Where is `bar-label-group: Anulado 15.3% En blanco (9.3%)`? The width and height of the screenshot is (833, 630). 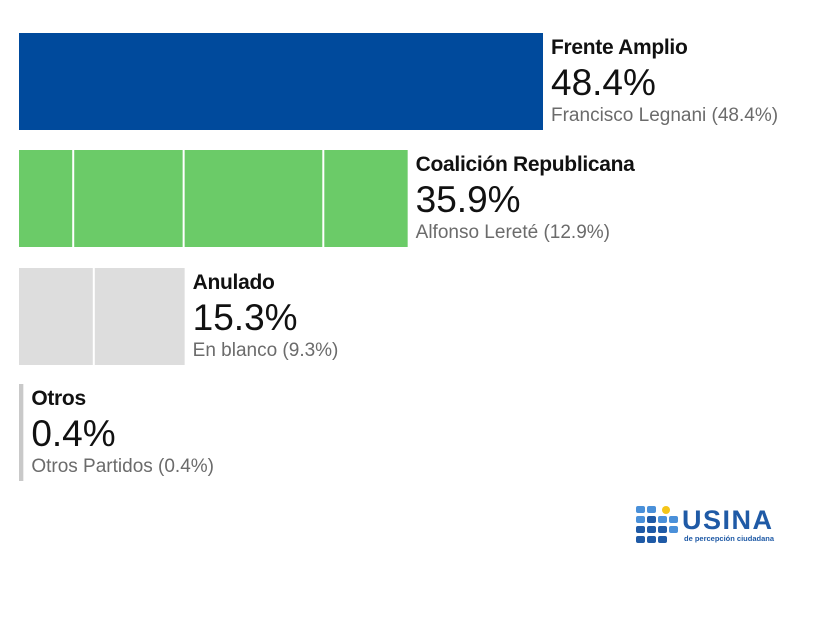
bar-label-group: Anulado 15.3% En blanco (9.3%) is located at coordinates (266, 317).